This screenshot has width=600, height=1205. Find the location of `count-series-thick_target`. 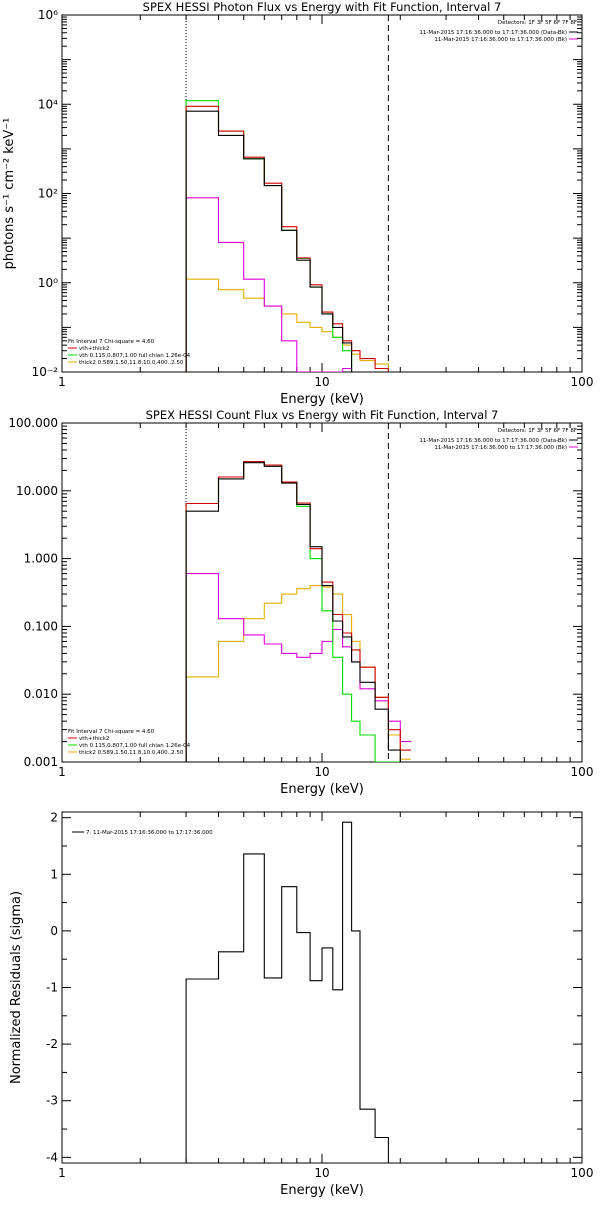

count-series-thick_target is located at coordinates (298, 673).